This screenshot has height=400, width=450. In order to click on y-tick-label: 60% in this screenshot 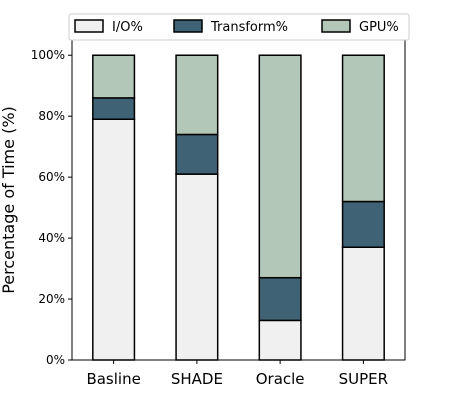, I will do `click(51, 177)`.